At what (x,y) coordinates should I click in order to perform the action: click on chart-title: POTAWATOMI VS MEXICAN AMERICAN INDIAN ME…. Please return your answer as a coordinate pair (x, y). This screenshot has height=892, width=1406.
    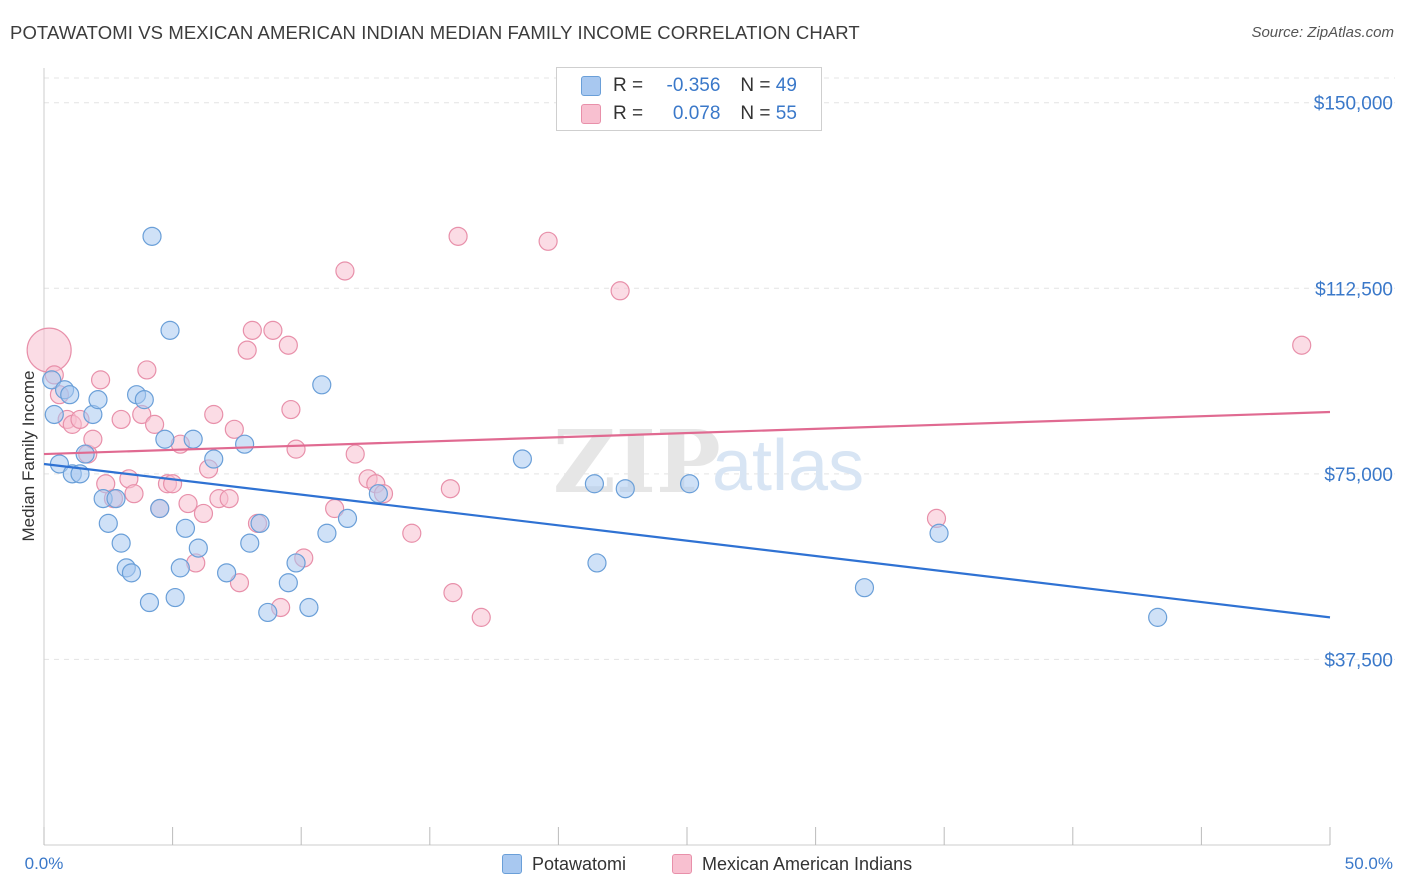
    Looking at the image, I should click on (435, 32).